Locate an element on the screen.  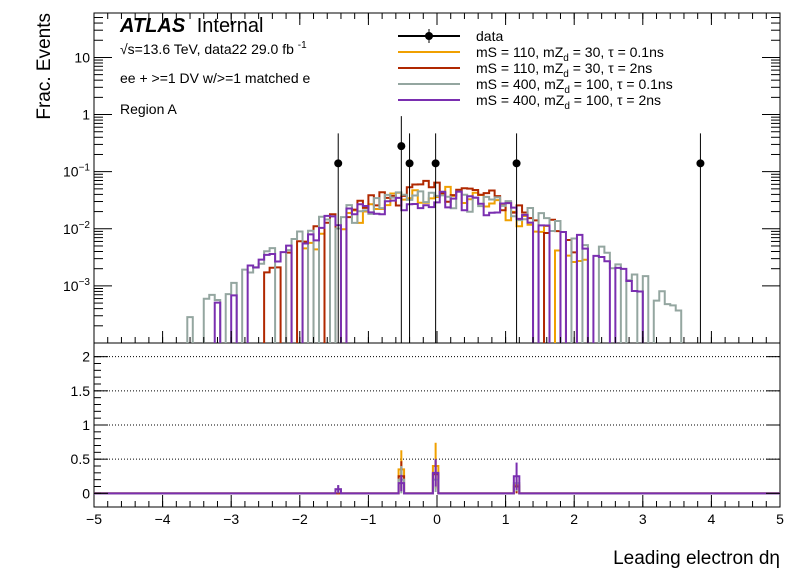
selection-label: ee + >=1 DV w/>=1 matched e is located at coordinates (215, 78).